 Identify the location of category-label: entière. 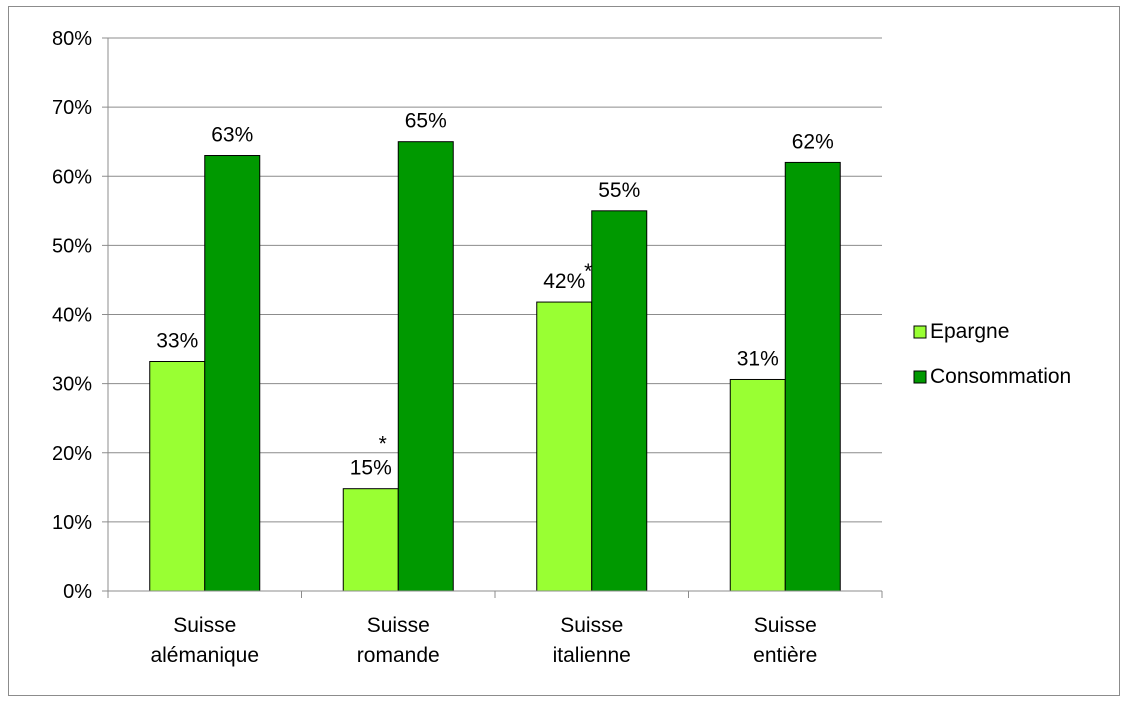
(785, 655).